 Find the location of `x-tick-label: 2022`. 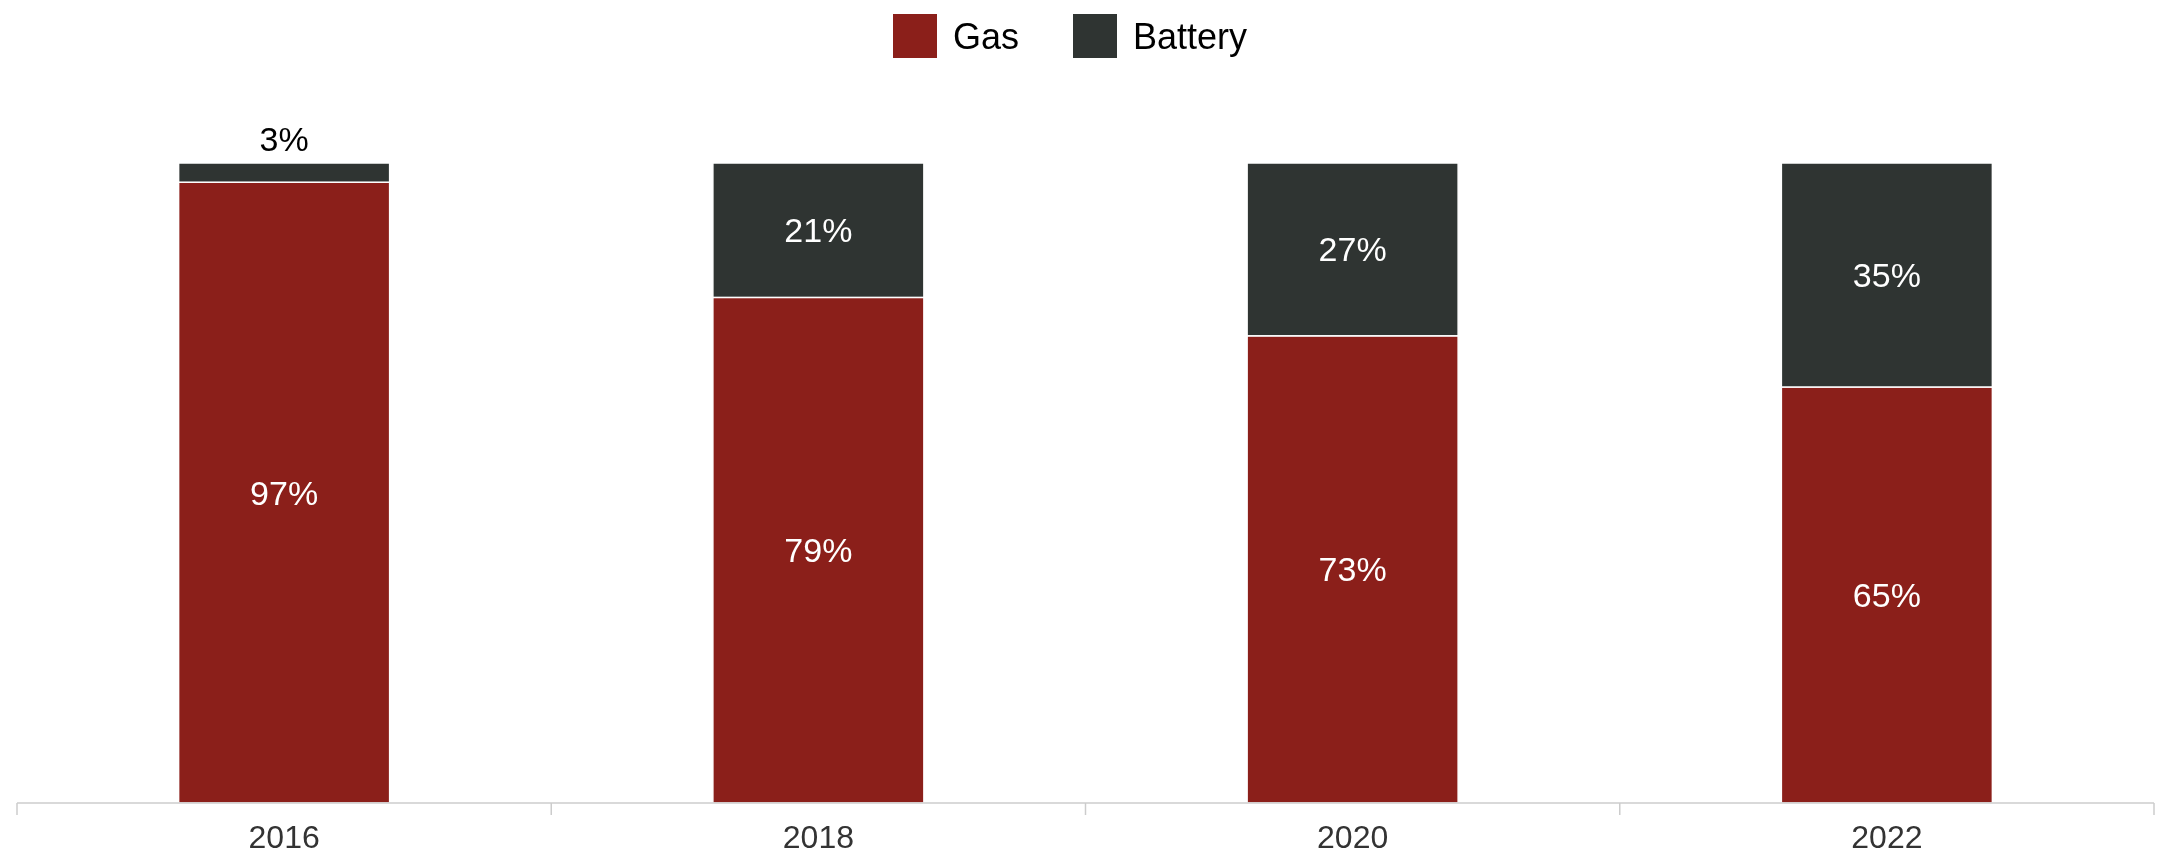

x-tick-label: 2022 is located at coordinates (1887, 837).